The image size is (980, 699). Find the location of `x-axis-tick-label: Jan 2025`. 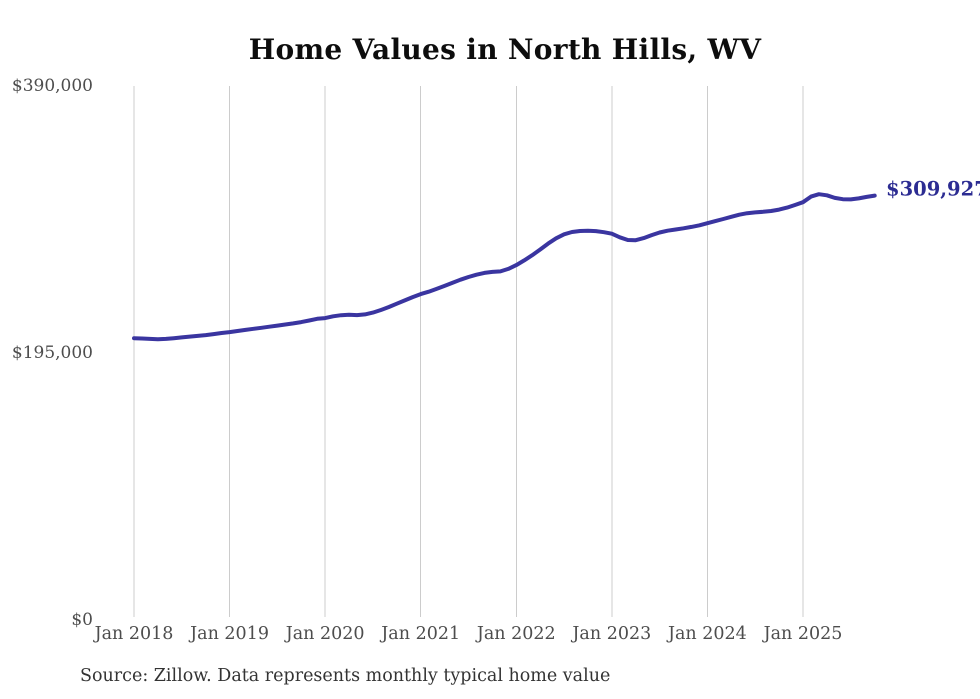

x-axis-tick-label: Jan 2025 is located at coordinates (803, 634).